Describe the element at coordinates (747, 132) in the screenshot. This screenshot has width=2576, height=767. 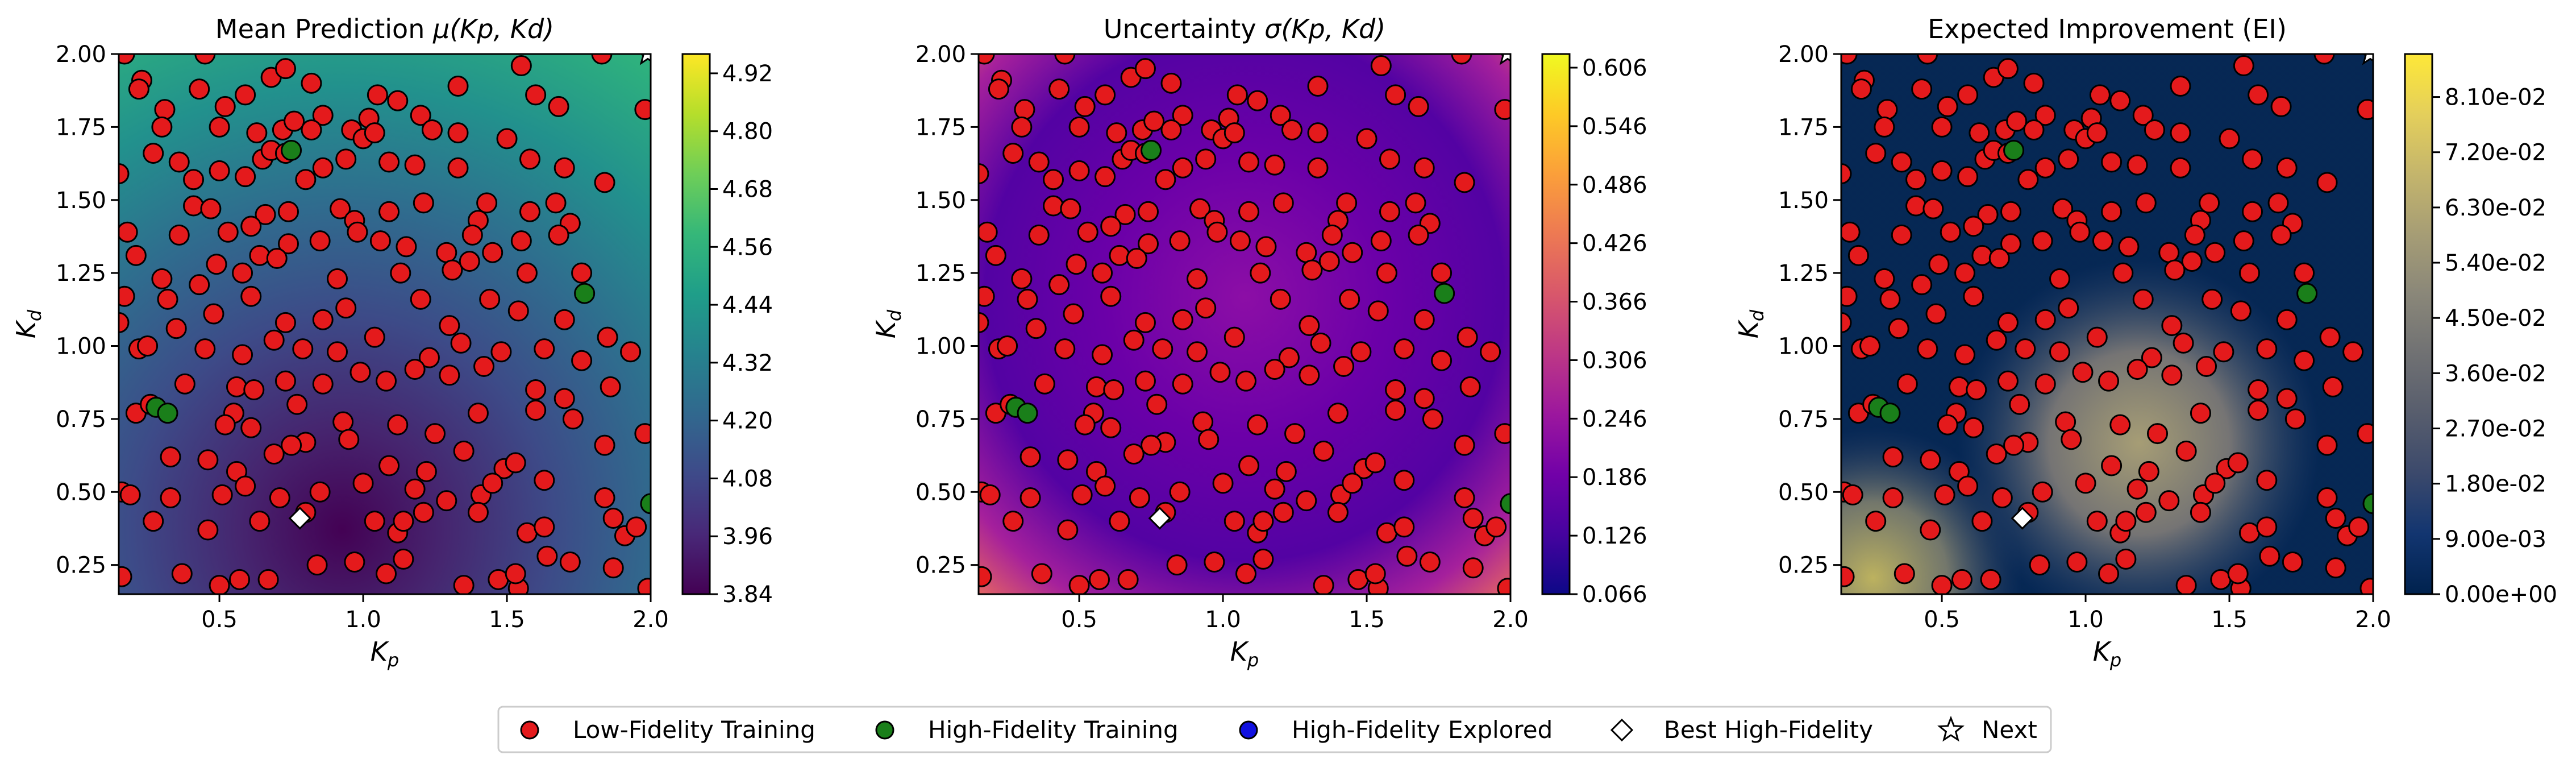
I see `colorbar-tick-label: 4.80` at that location.